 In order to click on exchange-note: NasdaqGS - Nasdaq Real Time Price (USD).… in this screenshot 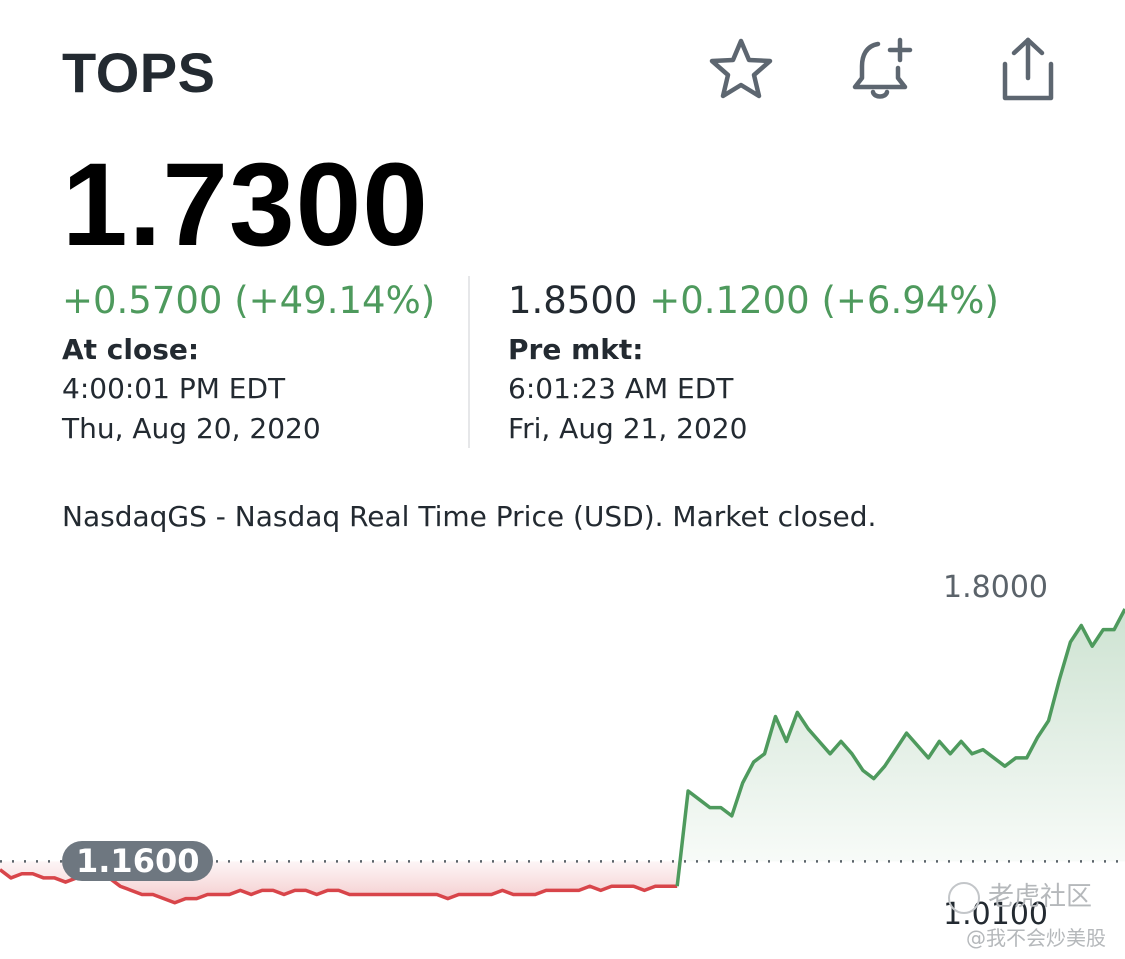, I will do `click(469, 516)`.